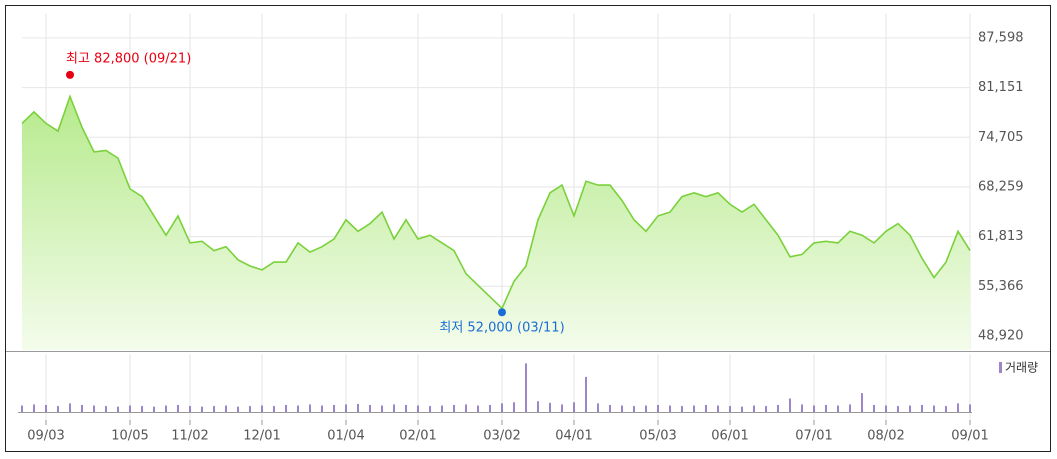 Image resolution: width=1057 pixels, height=459 pixels. Describe the element at coordinates (45, 436) in the screenshot. I see `x-tick-label: 09/03` at that location.